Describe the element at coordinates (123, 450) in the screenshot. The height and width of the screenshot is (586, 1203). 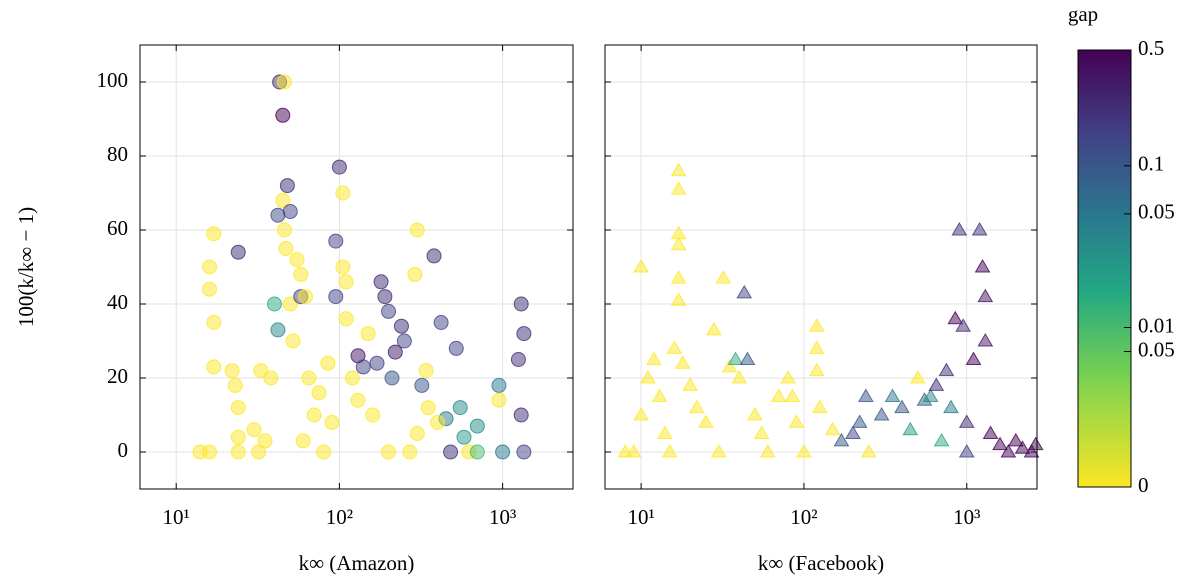
I see `y-tick-label: 0` at that location.